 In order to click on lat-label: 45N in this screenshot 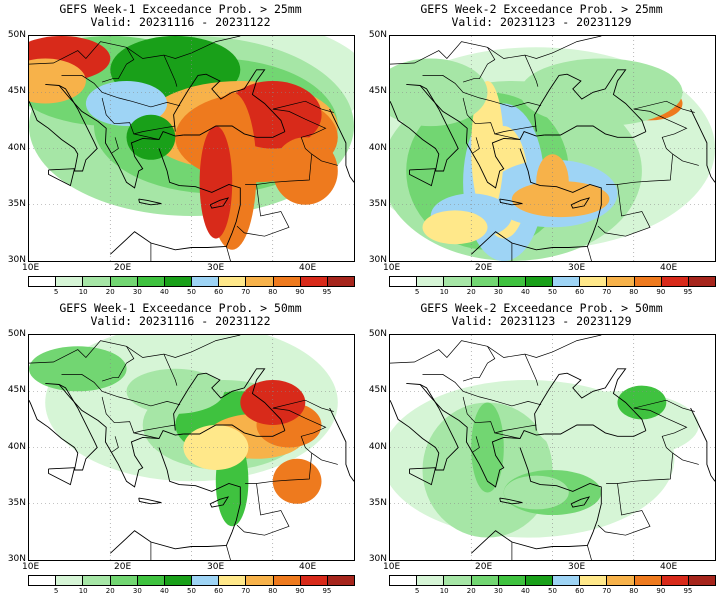, I will do `click(16, 390)`.